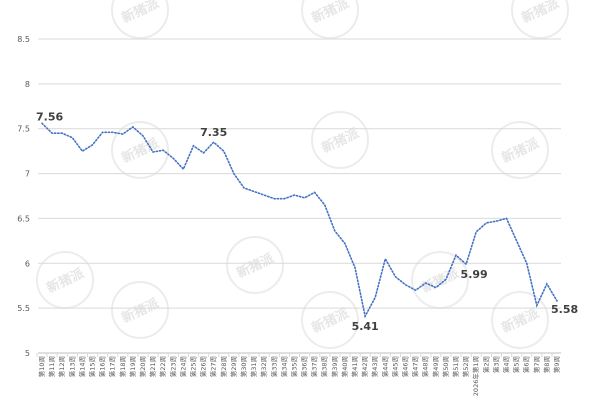 This screenshot has width=600, height=400. Describe the element at coordinates (23, 308) in the screenshot. I see `y-tick-label: 5.5` at that location.